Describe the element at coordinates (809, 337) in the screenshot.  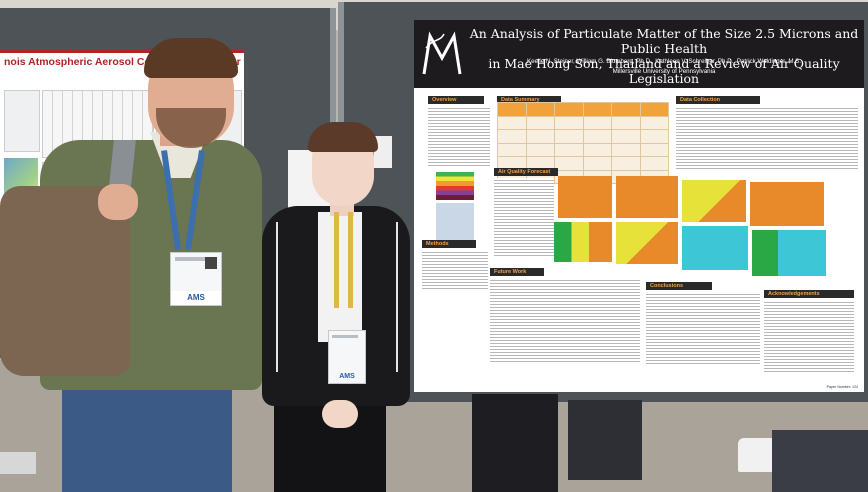
I see `acknowledgements-text` at that location.